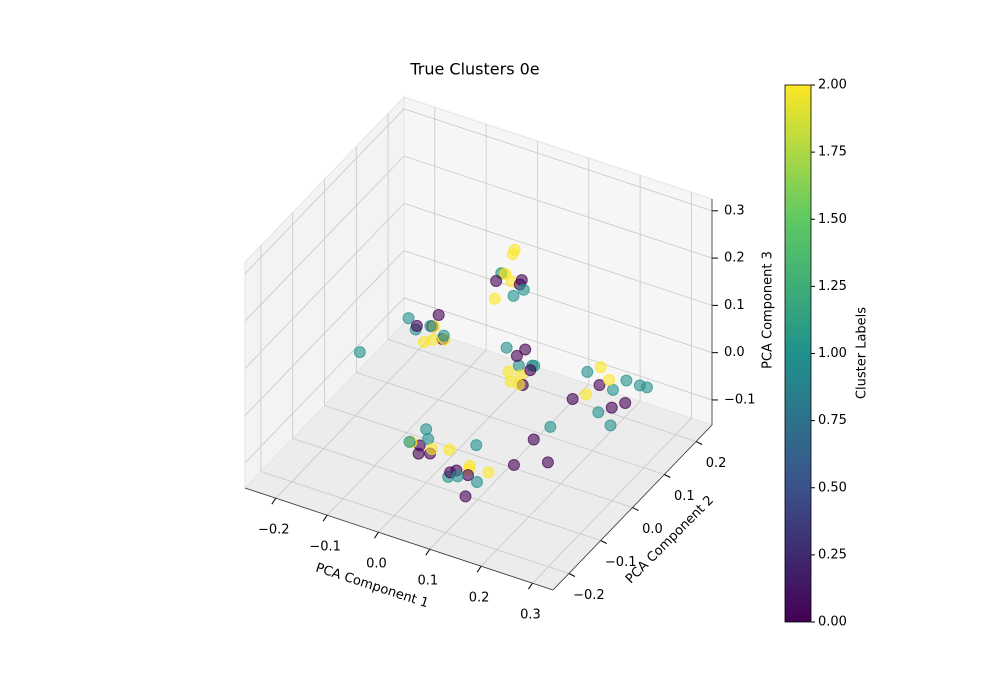 This screenshot has width=1000, height=700. Describe the element at coordinates (716, 463) in the screenshot. I see `y-tick-label: 0.2` at that location.